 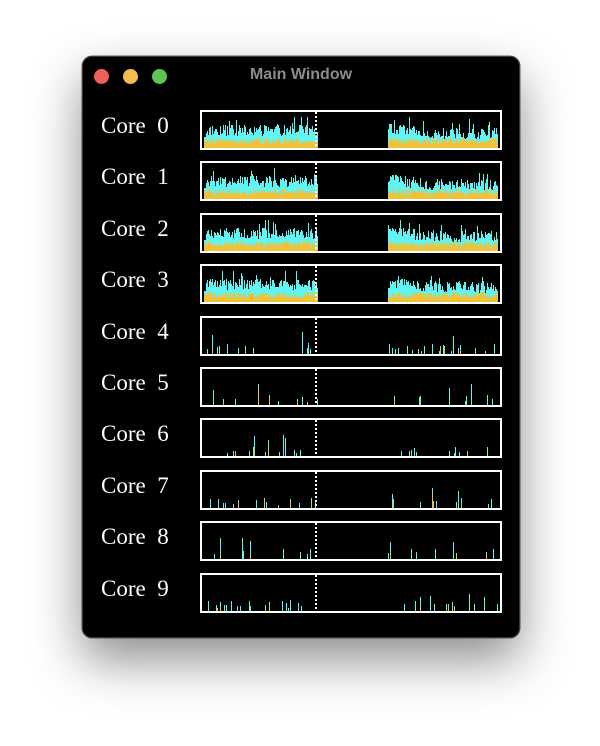 What do you see at coordinates (130, 76) in the screenshot?
I see `minimize-button` at bounding box center [130, 76].